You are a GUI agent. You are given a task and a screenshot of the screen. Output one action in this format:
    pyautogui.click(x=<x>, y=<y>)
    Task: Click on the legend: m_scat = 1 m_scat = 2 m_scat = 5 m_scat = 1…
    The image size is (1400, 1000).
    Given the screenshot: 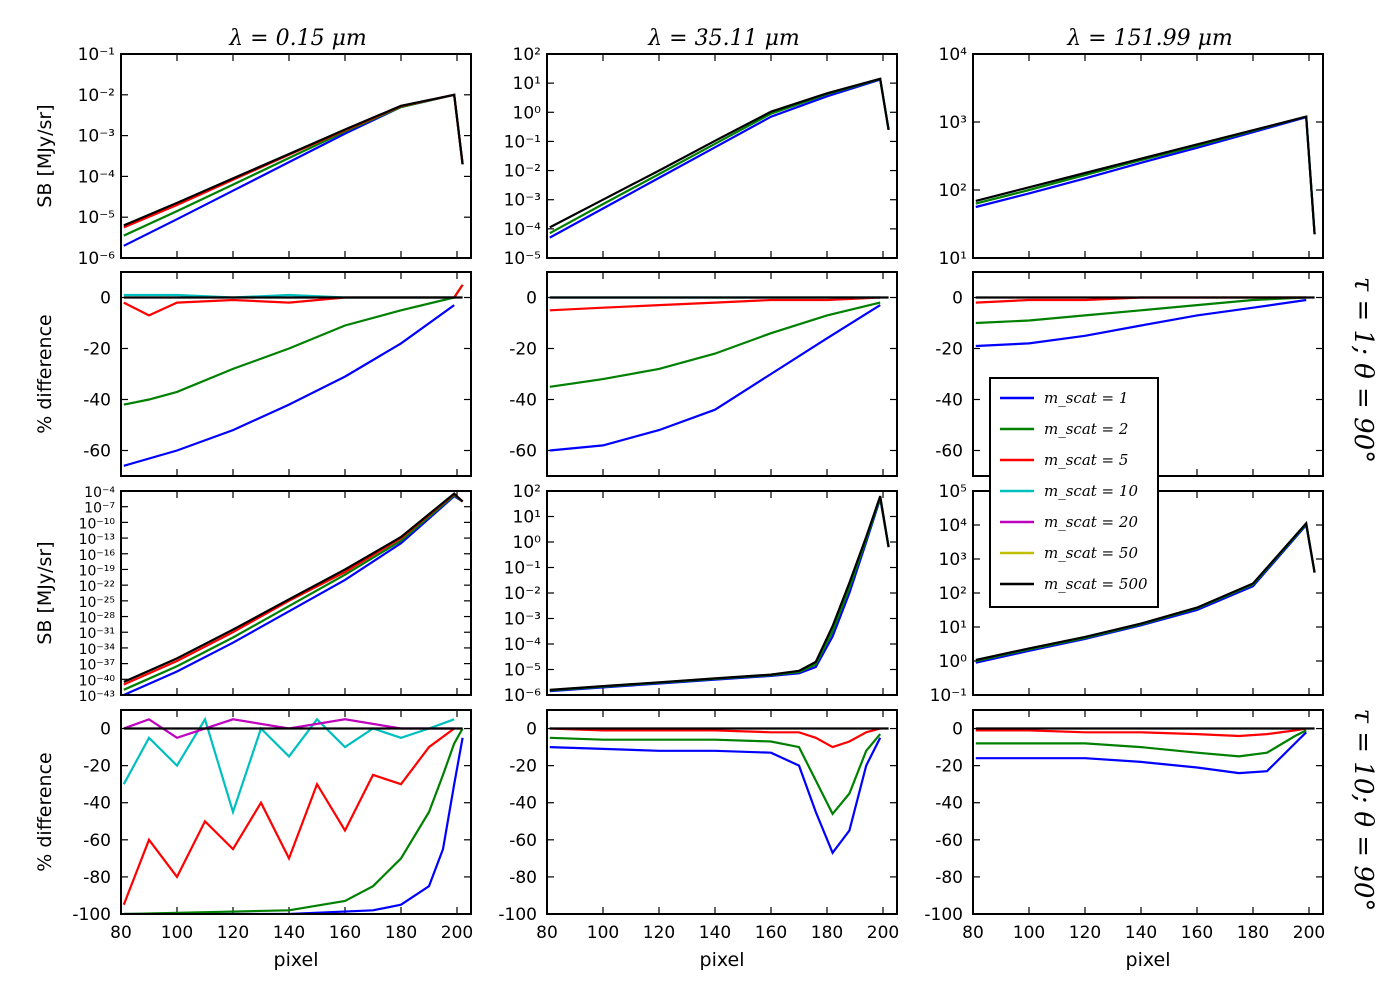 What is the action you would take?
    pyautogui.click(x=1074, y=492)
    